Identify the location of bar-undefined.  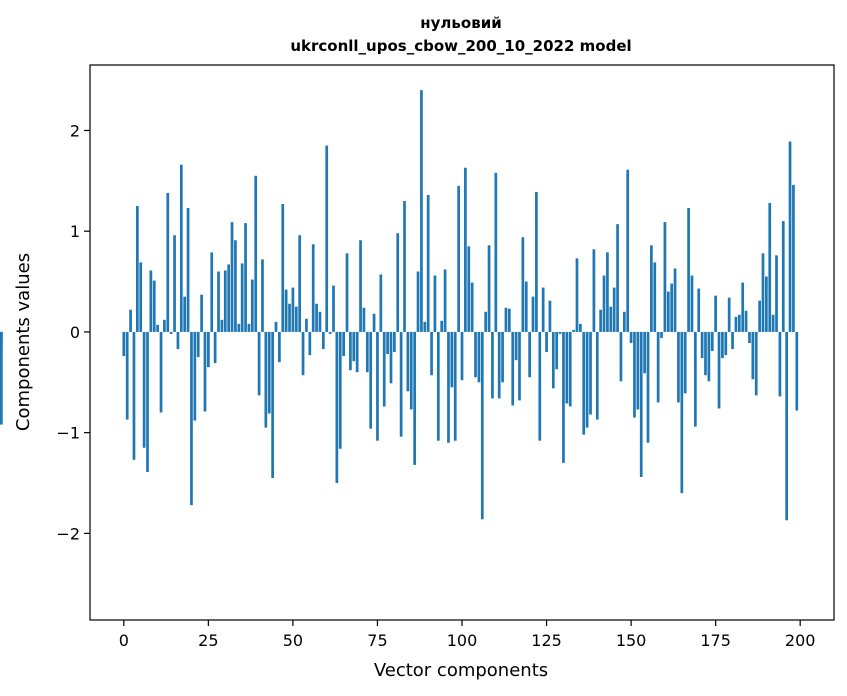
(1, 338).